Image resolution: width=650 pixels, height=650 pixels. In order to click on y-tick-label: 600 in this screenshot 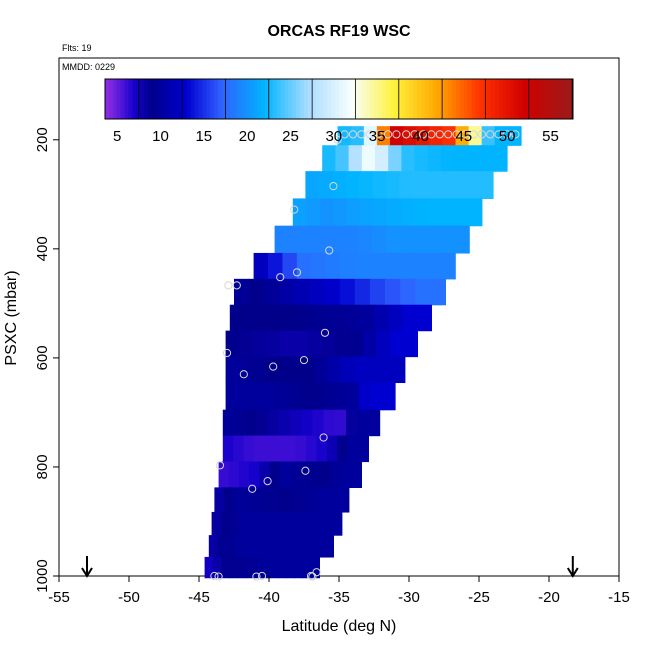, I will do `click(42, 357)`.